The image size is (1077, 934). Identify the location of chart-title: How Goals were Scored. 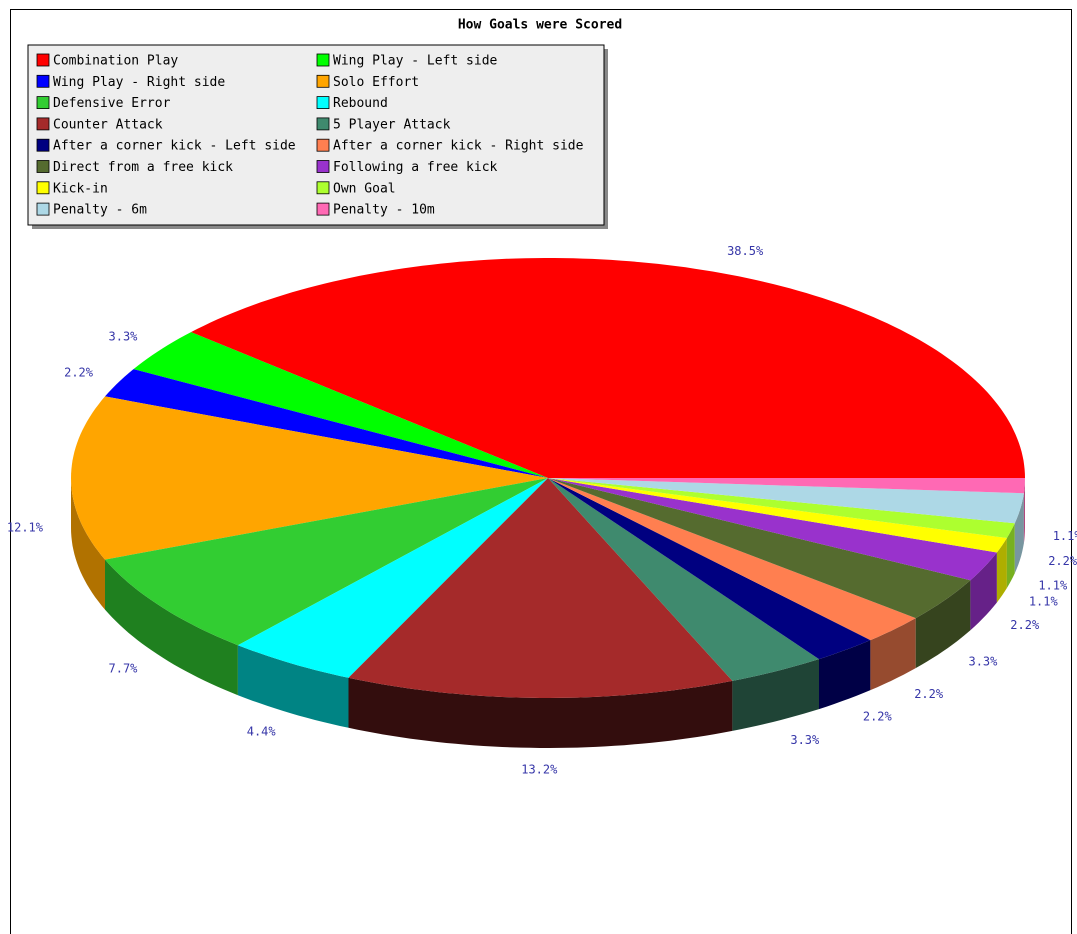
(540, 25).